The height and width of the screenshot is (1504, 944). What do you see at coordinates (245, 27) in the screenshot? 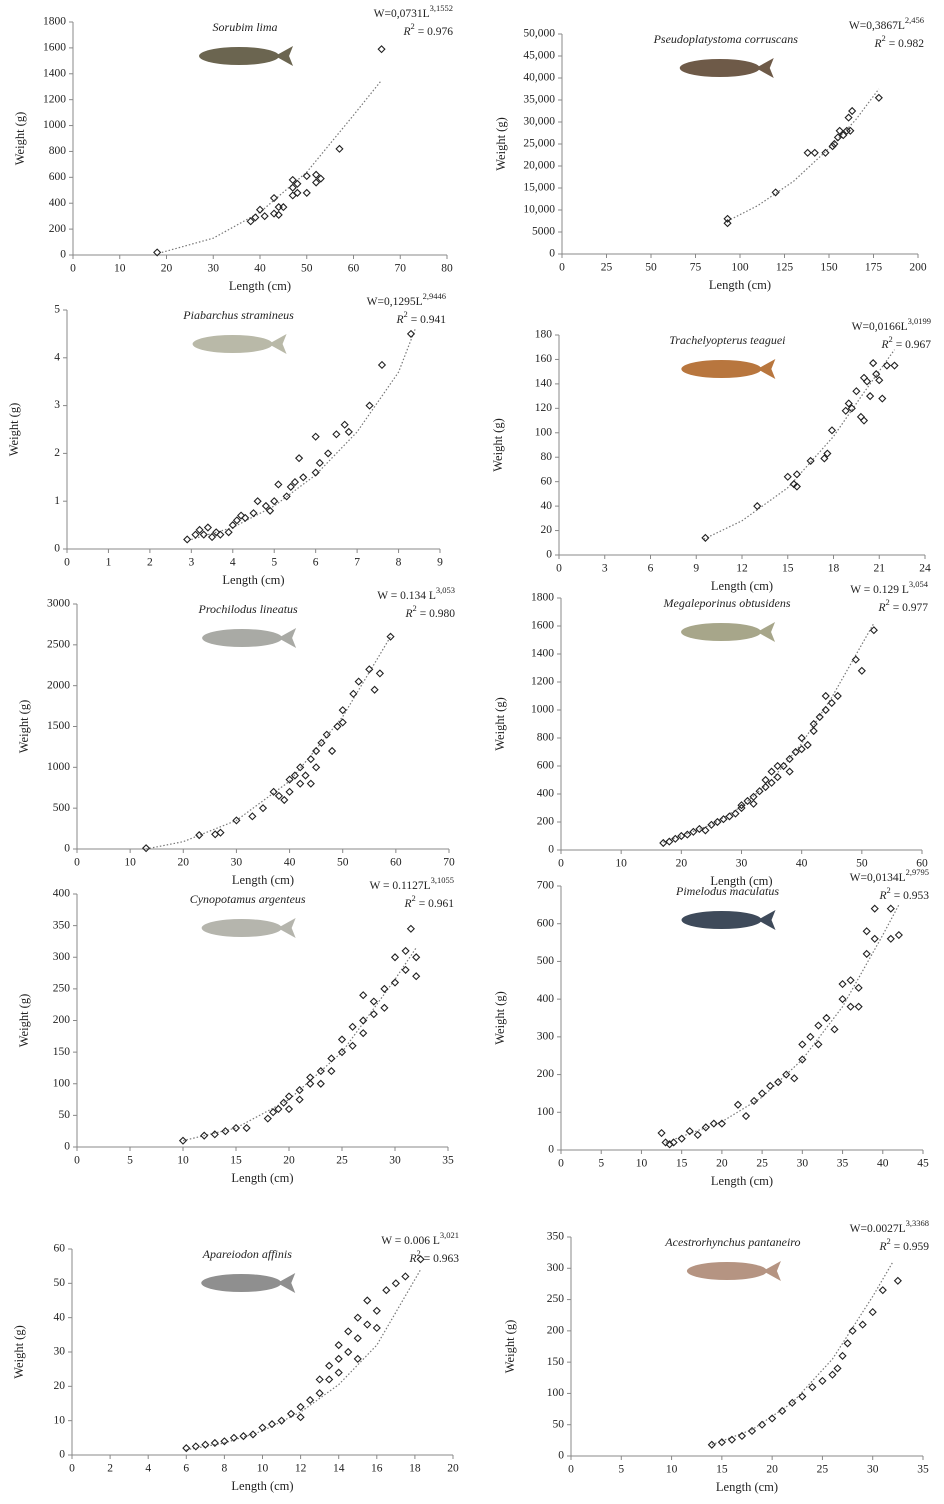
I see `chart-title: Sorubim lima` at bounding box center [245, 27].